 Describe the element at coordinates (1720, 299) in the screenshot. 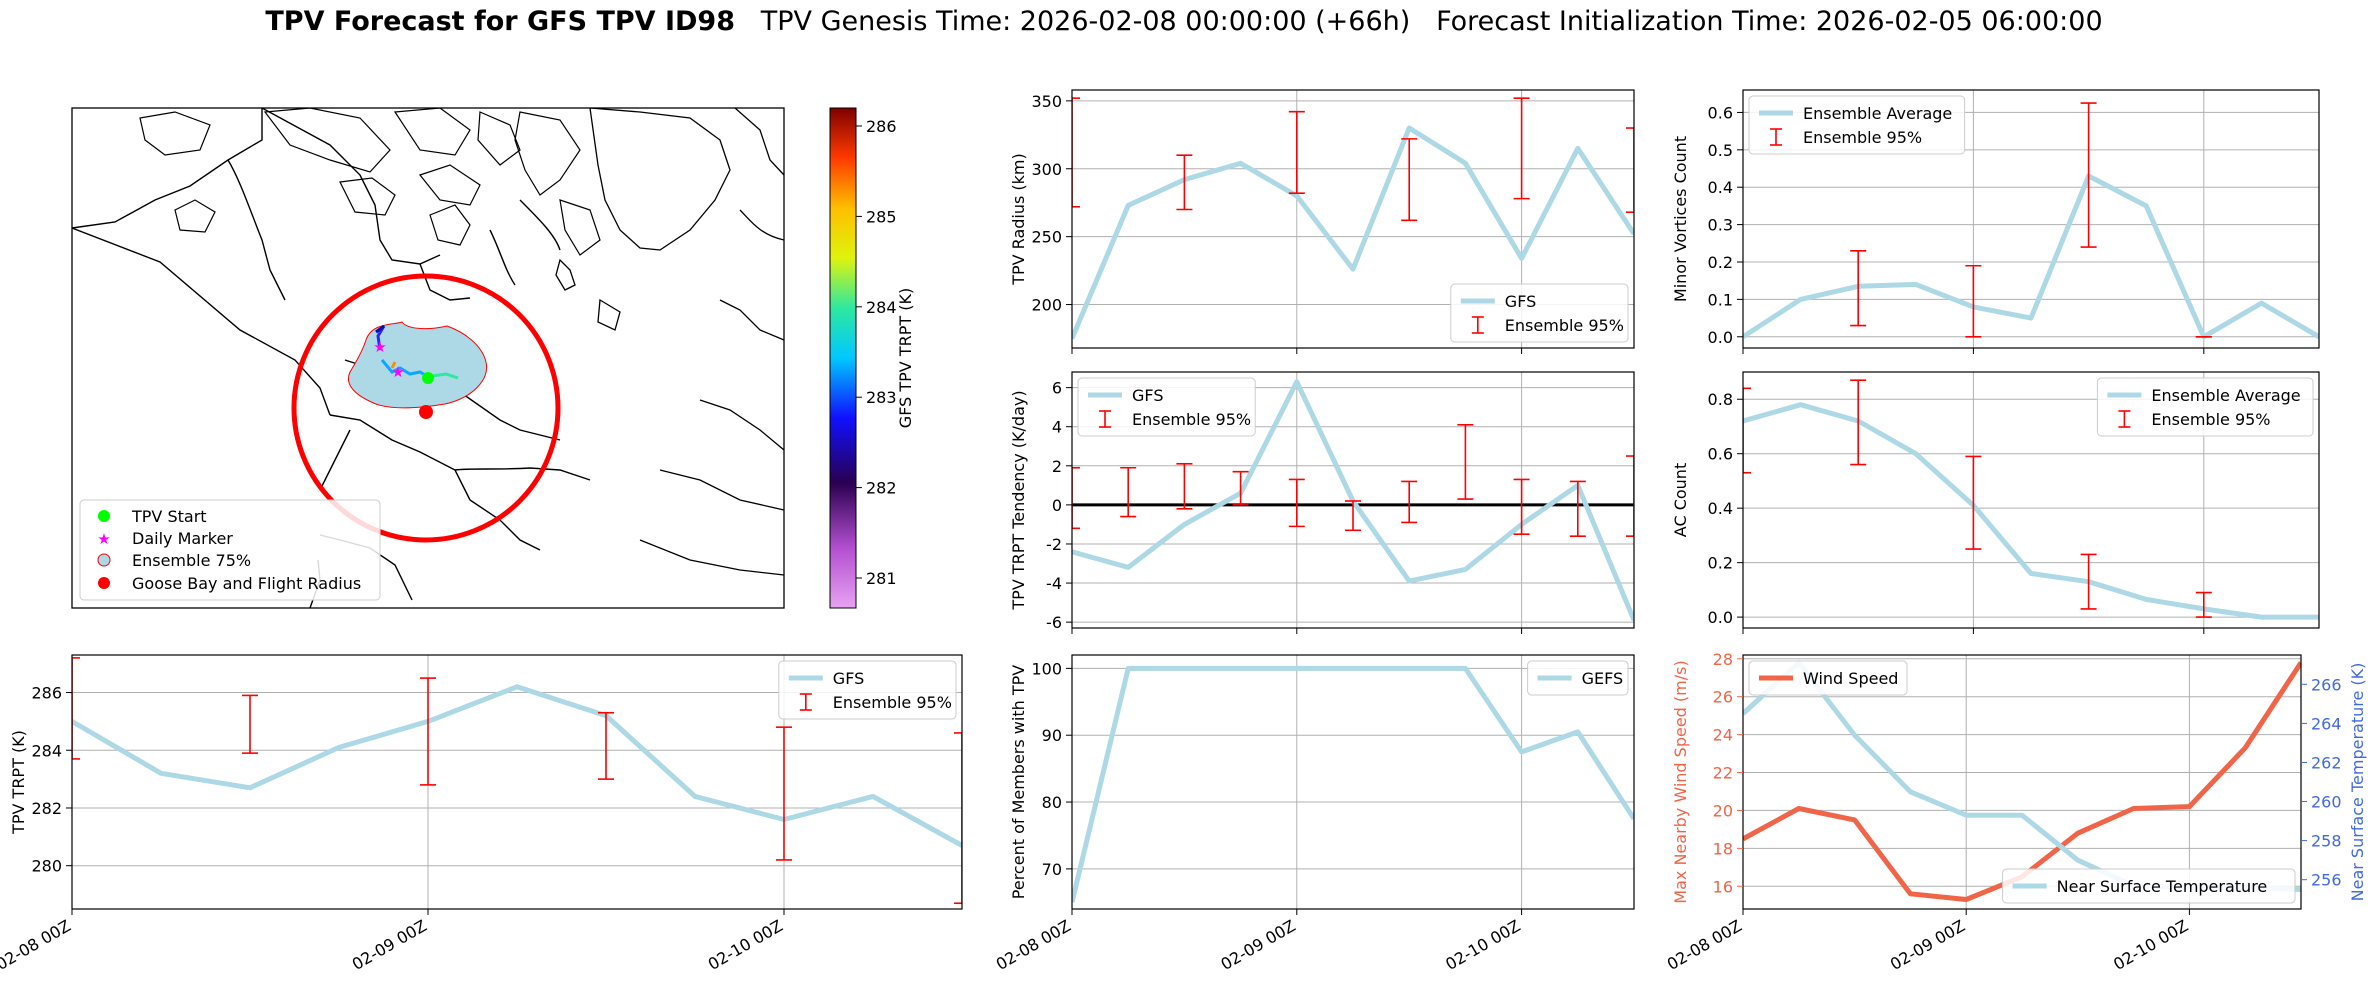

I see `y-tick-label: 0.1` at that location.